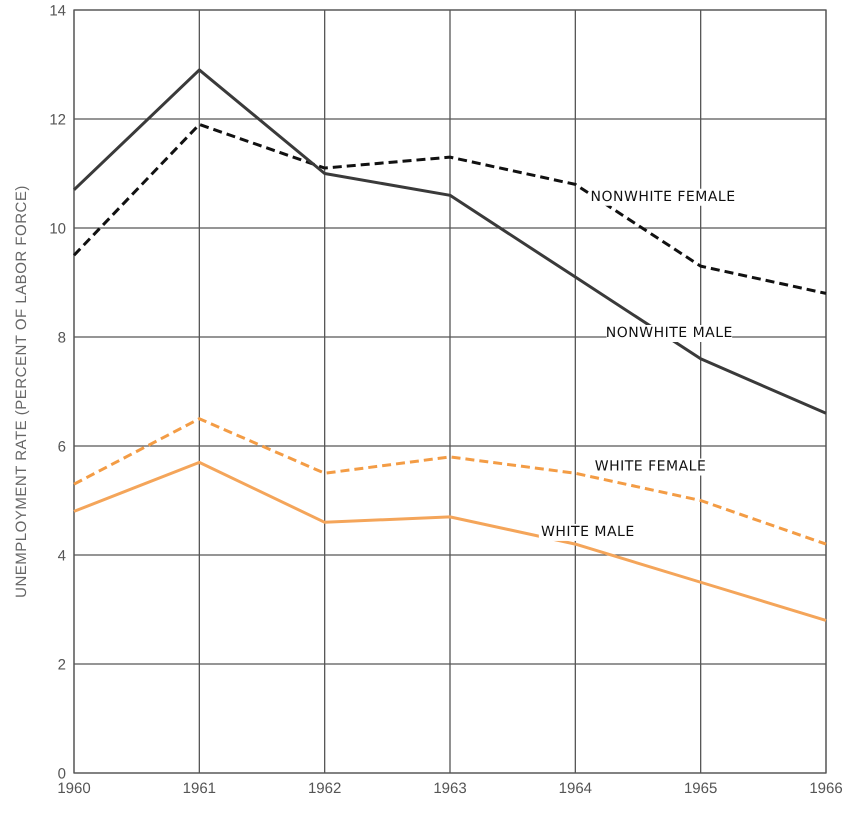  I want to click on x-tick-label: 1964, so click(575, 788).